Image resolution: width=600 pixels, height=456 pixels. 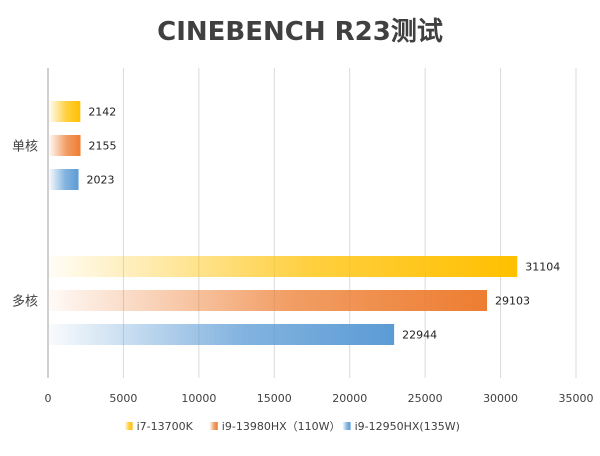 What do you see at coordinates (542, 267) in the screenshot?
I see `data-label: 31104` at bounding box center [542, 267].